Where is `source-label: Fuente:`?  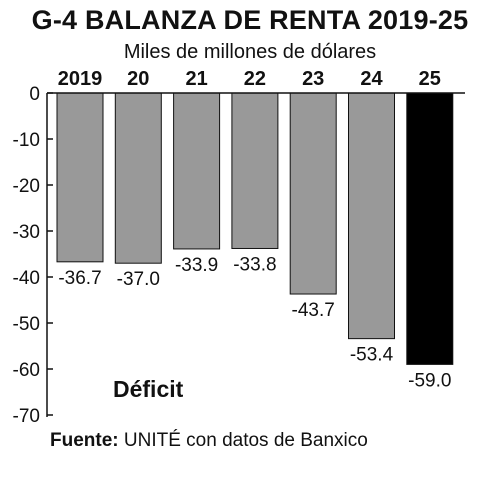 source-label: Fuente: is located at coordinates (84, 440).